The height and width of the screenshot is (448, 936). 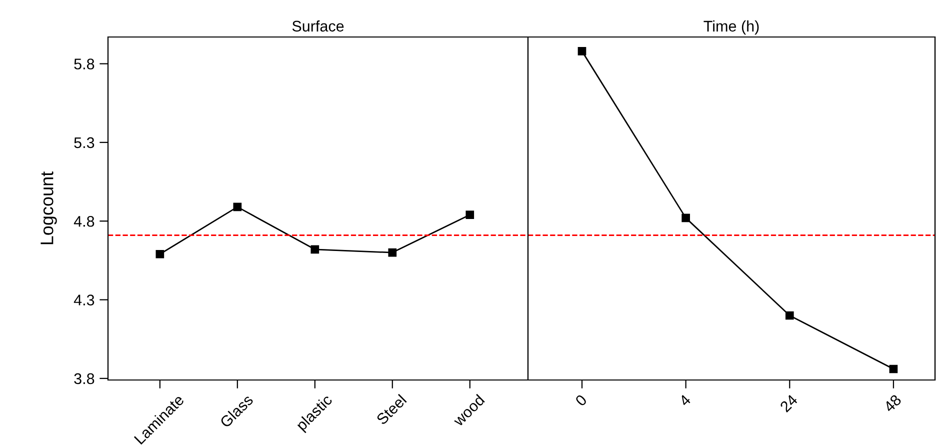 I want to click on x-tick-label: 24, so click(x=788, y=403).